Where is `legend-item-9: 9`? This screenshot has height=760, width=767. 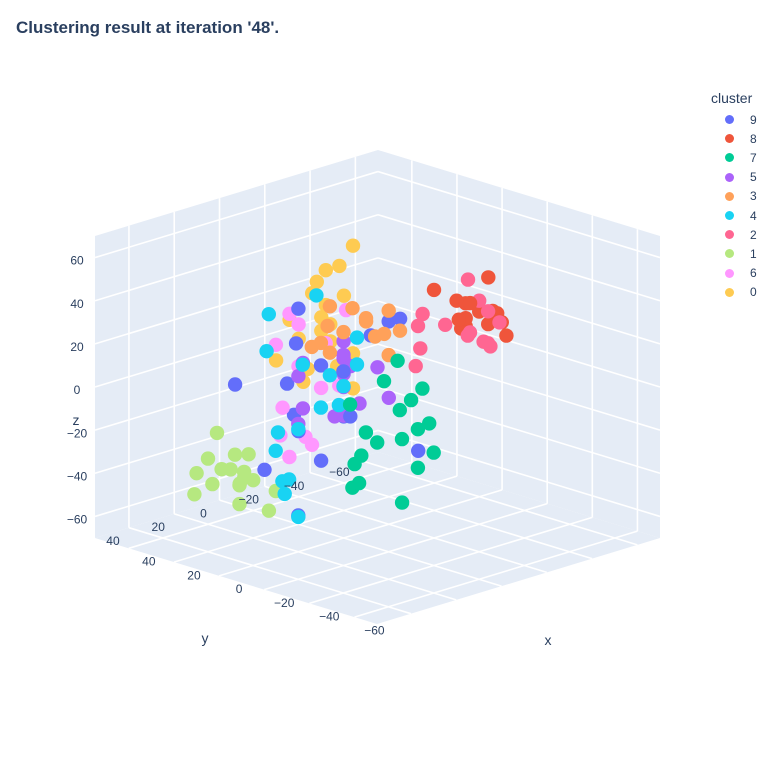 legend-item-9: 9 is located at coordinates (734, 119).